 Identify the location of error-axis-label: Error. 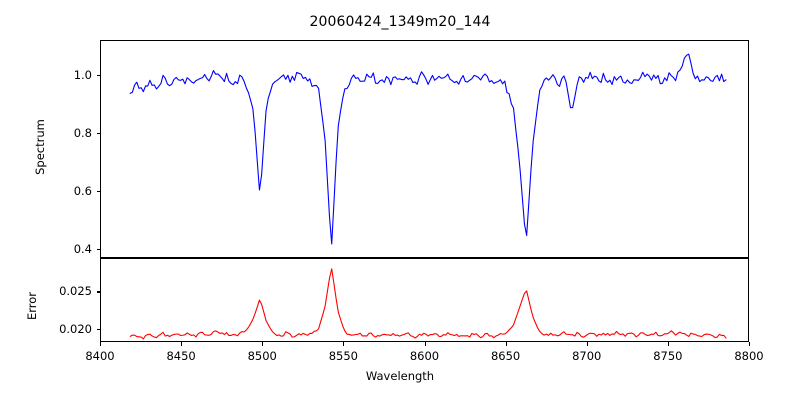
(32, 306).